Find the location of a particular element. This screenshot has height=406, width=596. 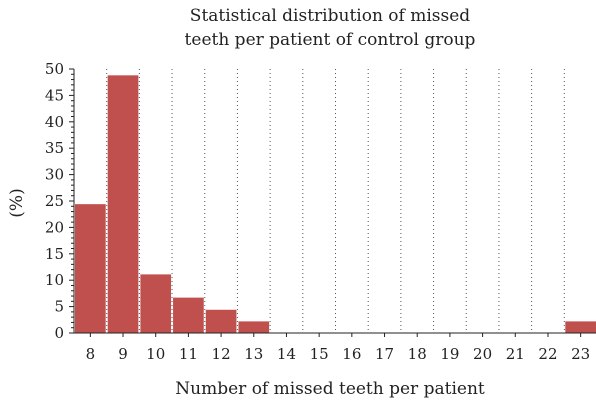

x-tick-label-21: 21 is located at coordinates (515, 354).